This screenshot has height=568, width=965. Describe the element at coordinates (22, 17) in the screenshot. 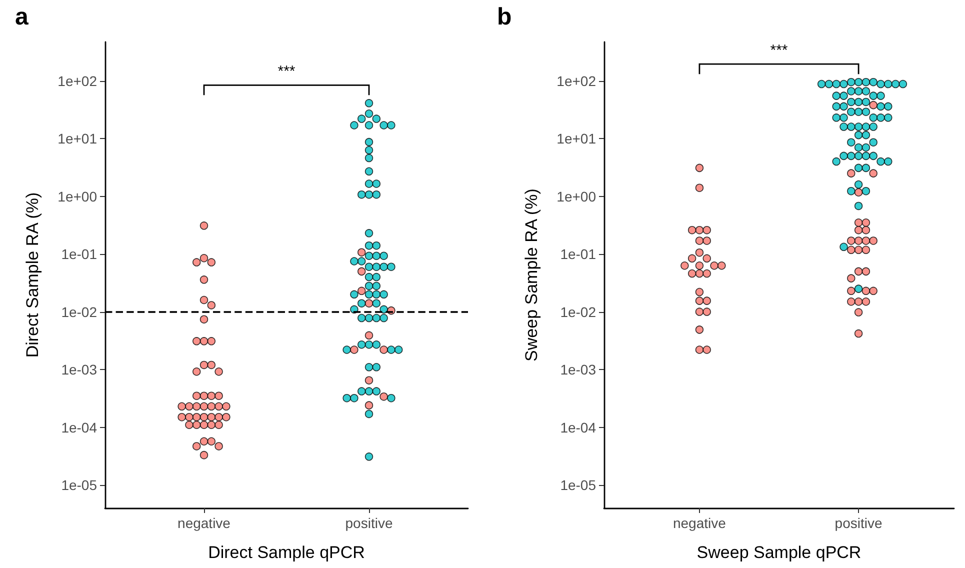

I see `chart-title: a` at that location.